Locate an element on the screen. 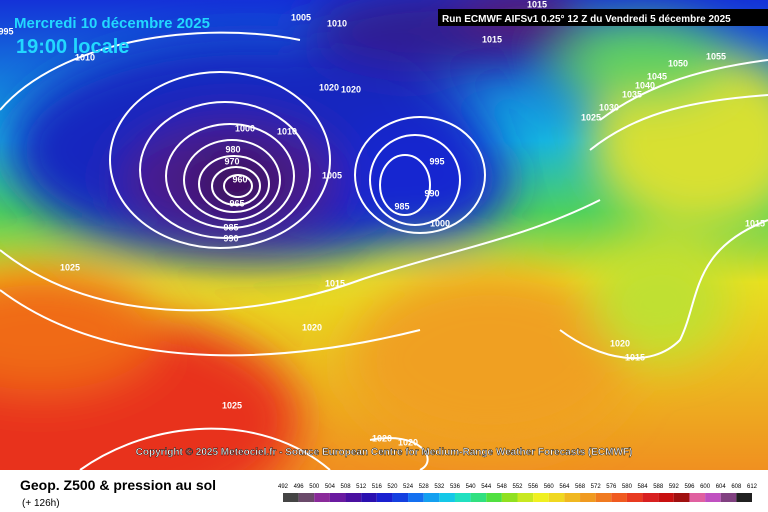 The image size is (768, 512). scale-label: 568 is located at coordinates (580, 487).